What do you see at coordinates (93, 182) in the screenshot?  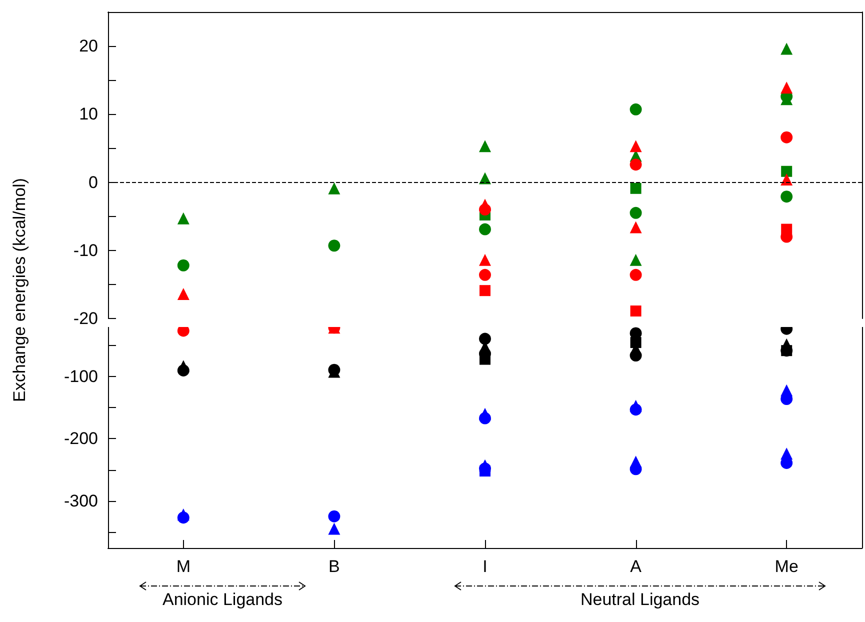 I see `y-tick-label: 0` at bounding box center [93, 182].